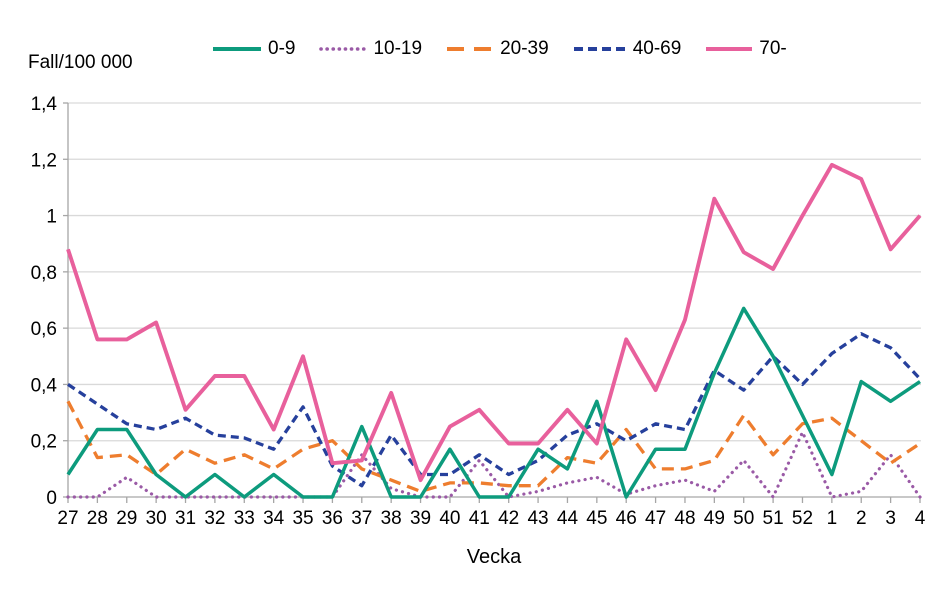 Image resolution: width=945 pixels, height=591 pixels. I want to click on legend-item-70plus: 70-, so click(746, 49).